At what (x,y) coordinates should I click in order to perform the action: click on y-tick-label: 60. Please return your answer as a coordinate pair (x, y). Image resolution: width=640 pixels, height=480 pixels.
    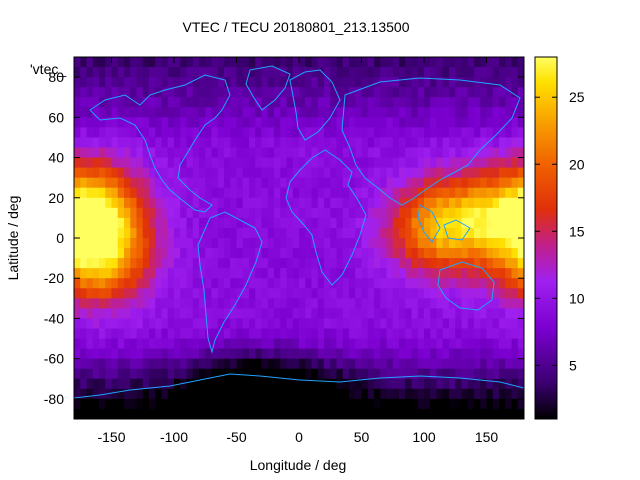
    Looking at the image, I should click on (56, 117).